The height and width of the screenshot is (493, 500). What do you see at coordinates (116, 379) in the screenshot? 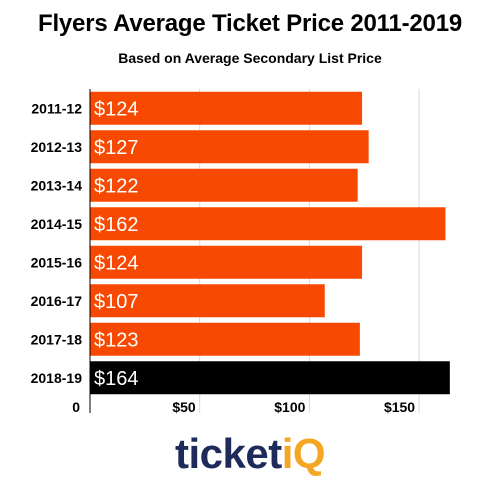
I see `bar-value-label: $164` at bounding box center [116, 379].